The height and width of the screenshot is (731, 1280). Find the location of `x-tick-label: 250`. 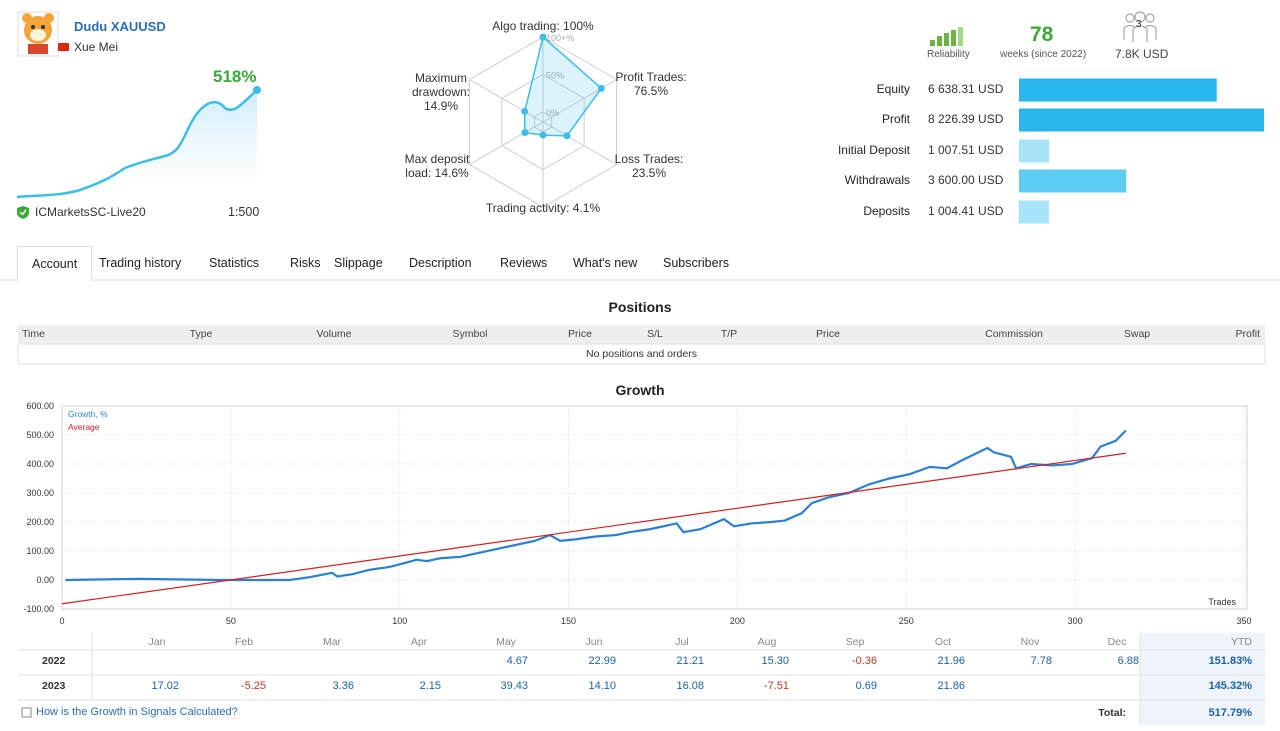

x-tick-label: 250 is located at coordinates (906, 621).